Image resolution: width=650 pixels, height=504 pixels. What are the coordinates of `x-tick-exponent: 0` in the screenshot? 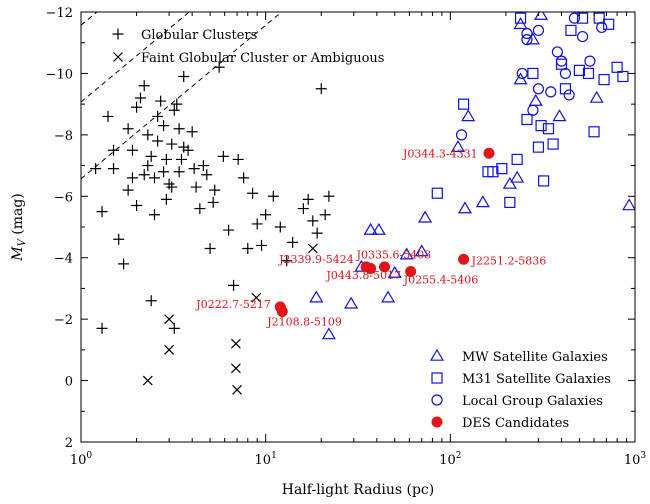 It's located at (89, 456).